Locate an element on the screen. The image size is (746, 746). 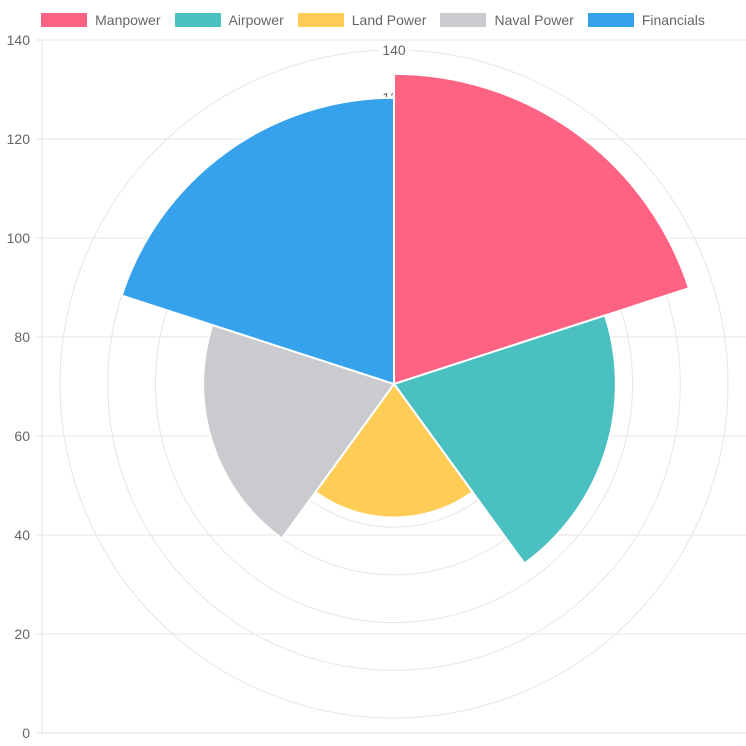
legend-item-land-power: Land Power is located at coordinates (362, 20).